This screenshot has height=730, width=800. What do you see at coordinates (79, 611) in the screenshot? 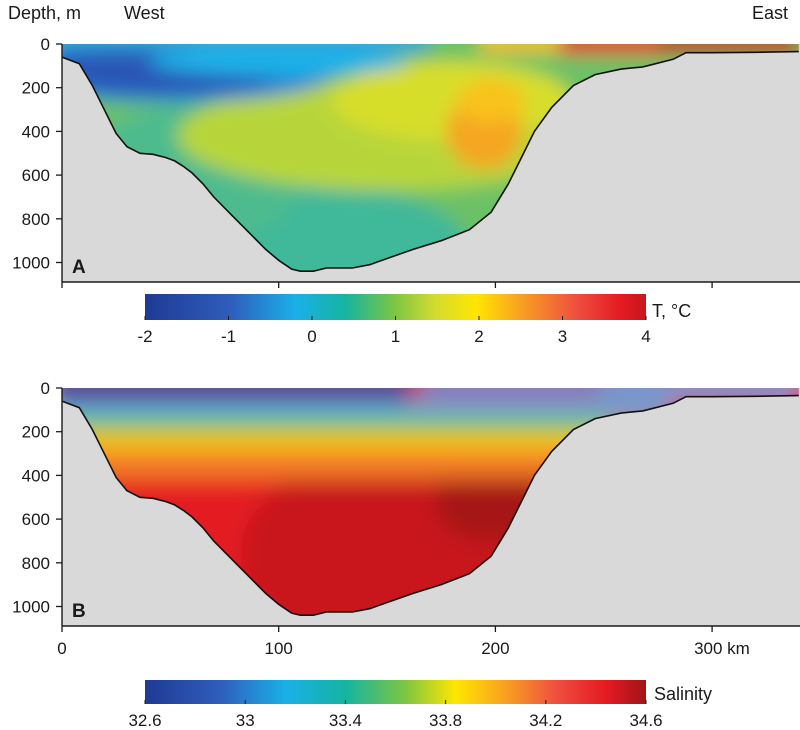
I see `panel-b-label: B` at bounding box center [79, 611].